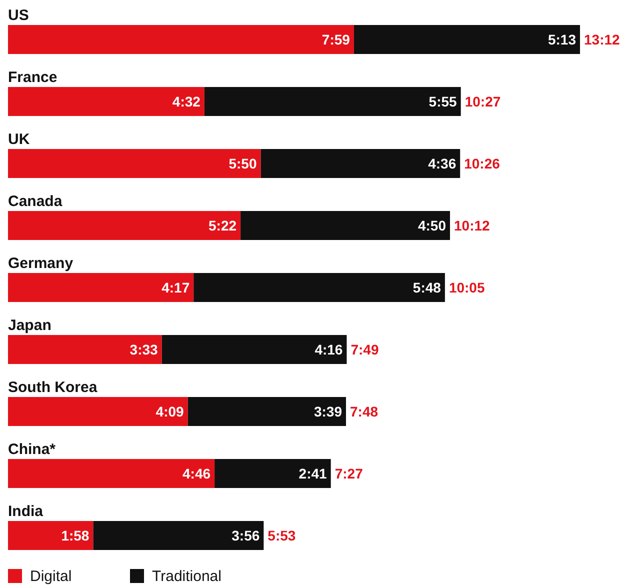 The image size is (628, 587). I want to click on data-label: 7:59, so click(336, 40).